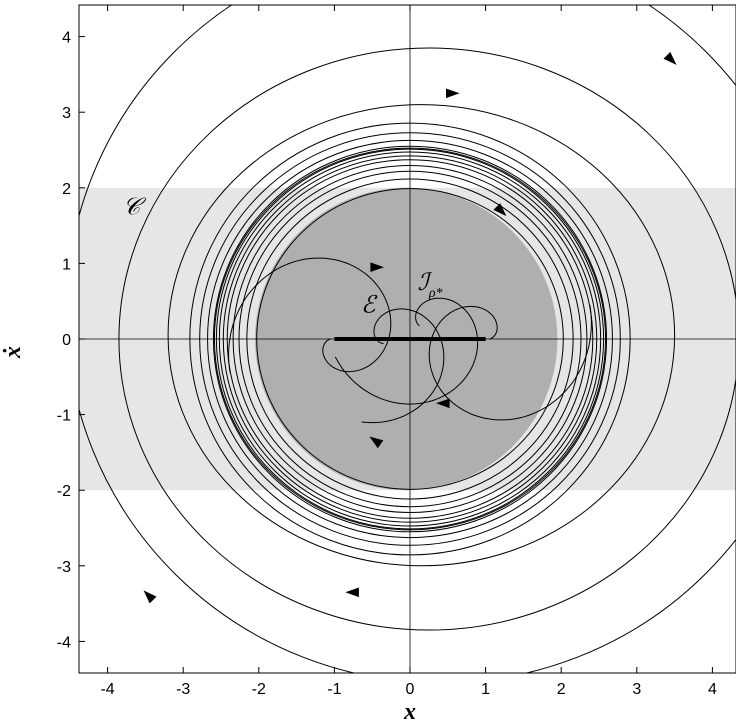  Describe the element at coordinates (66, 264) in the screenshot. I see `y-tick-label: 1` at that location.